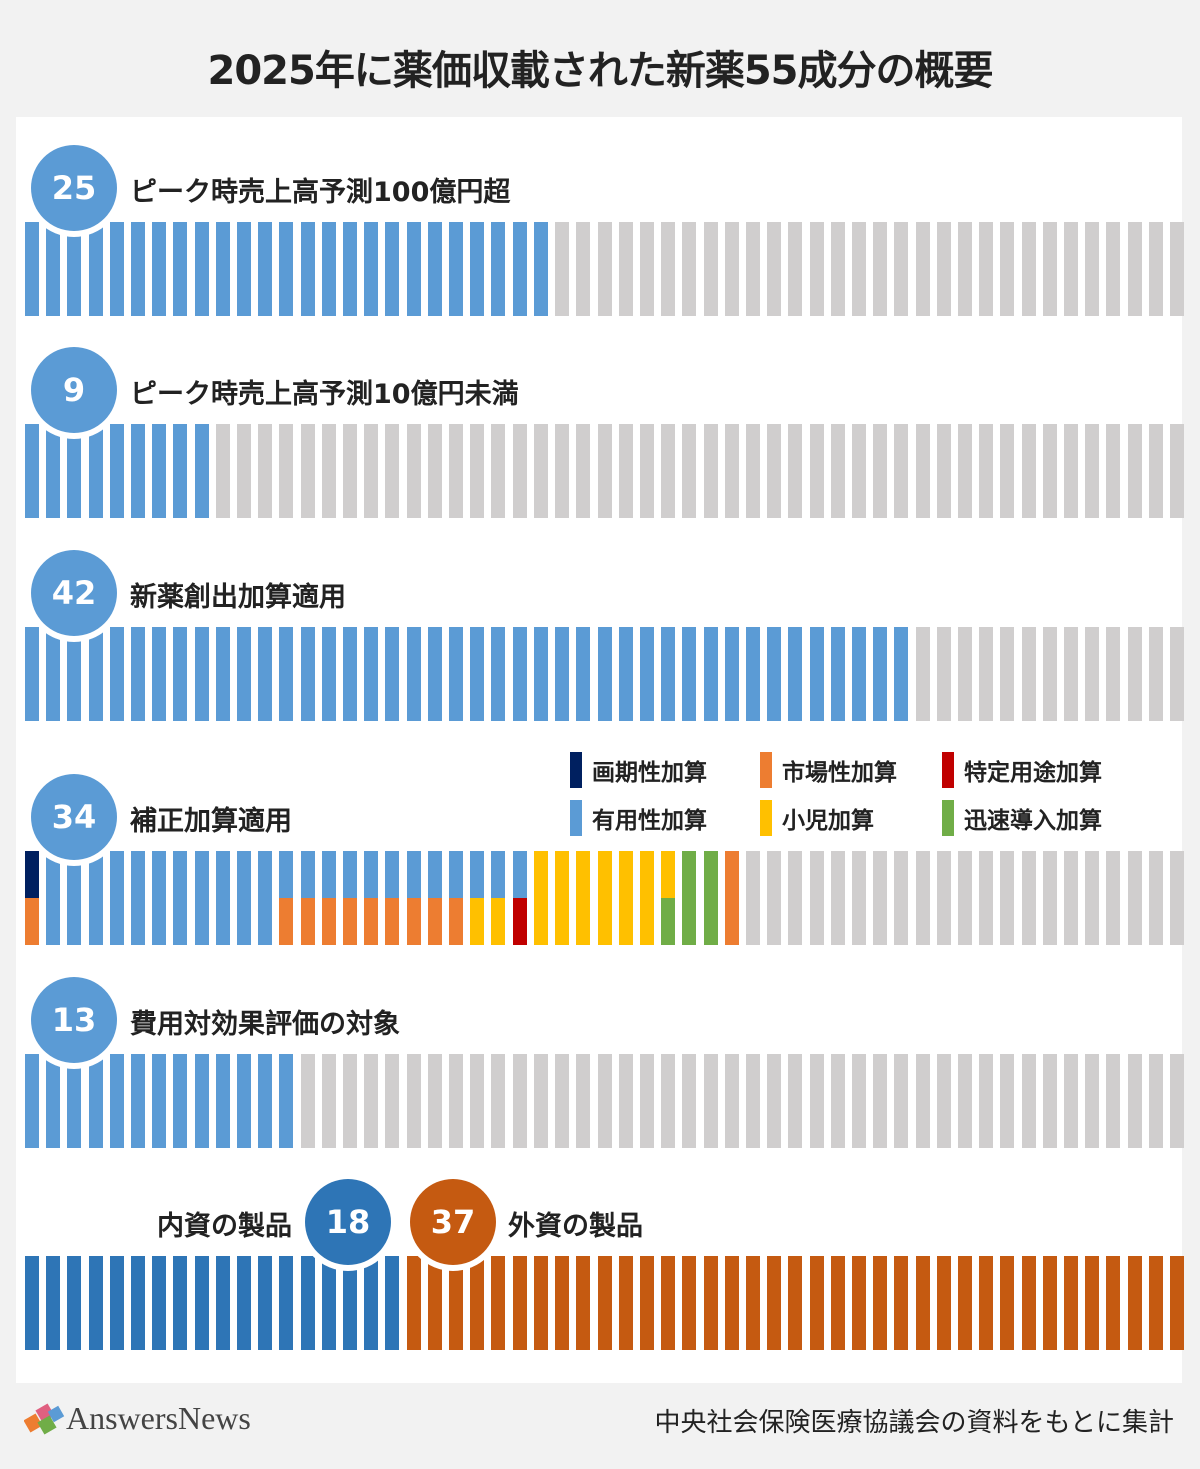 The image size is (1200, 1469). I want to click on row-label: 新薬創出加算適用, so click(238, 597).